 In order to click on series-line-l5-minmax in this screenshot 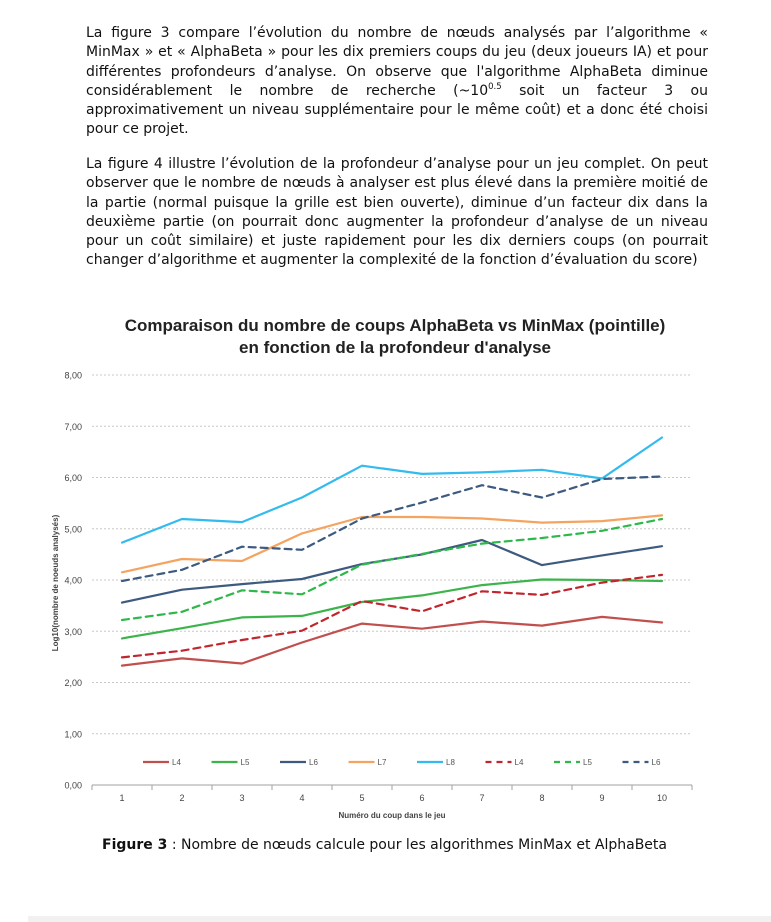, I will do `click(392, 569)`.